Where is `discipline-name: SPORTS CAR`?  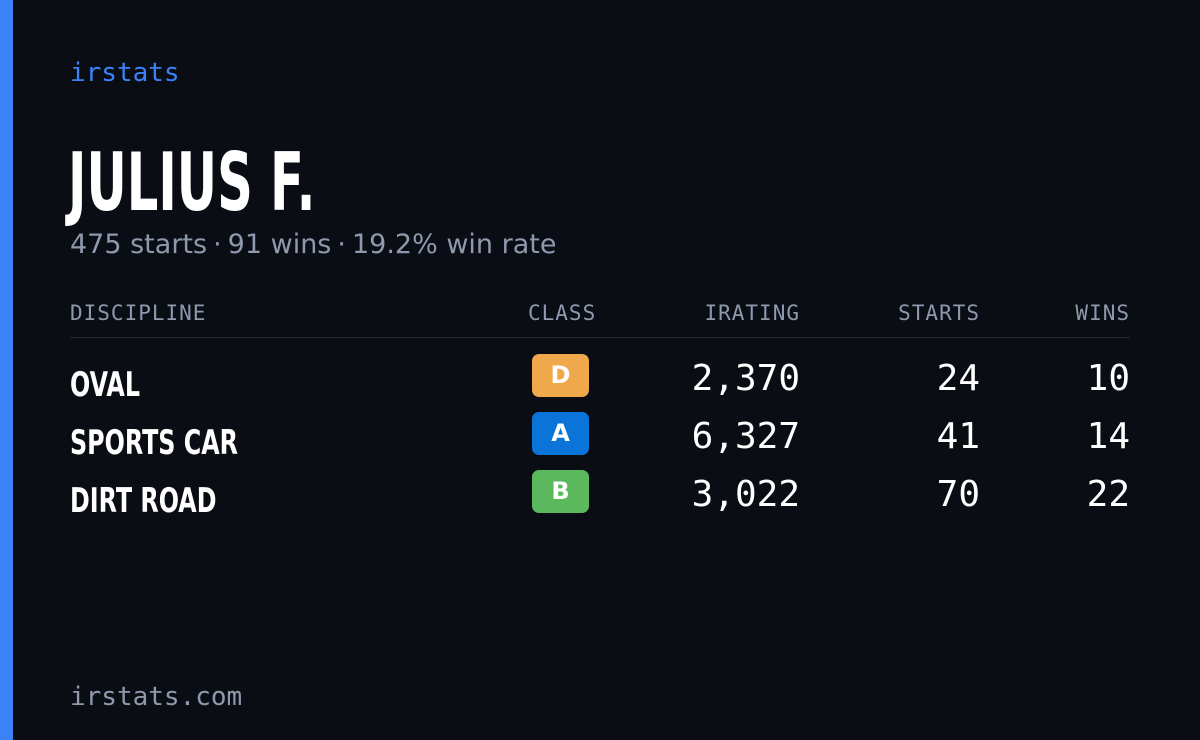 discipline-name: SPORTS CAR is located at coordinates (154, 443).